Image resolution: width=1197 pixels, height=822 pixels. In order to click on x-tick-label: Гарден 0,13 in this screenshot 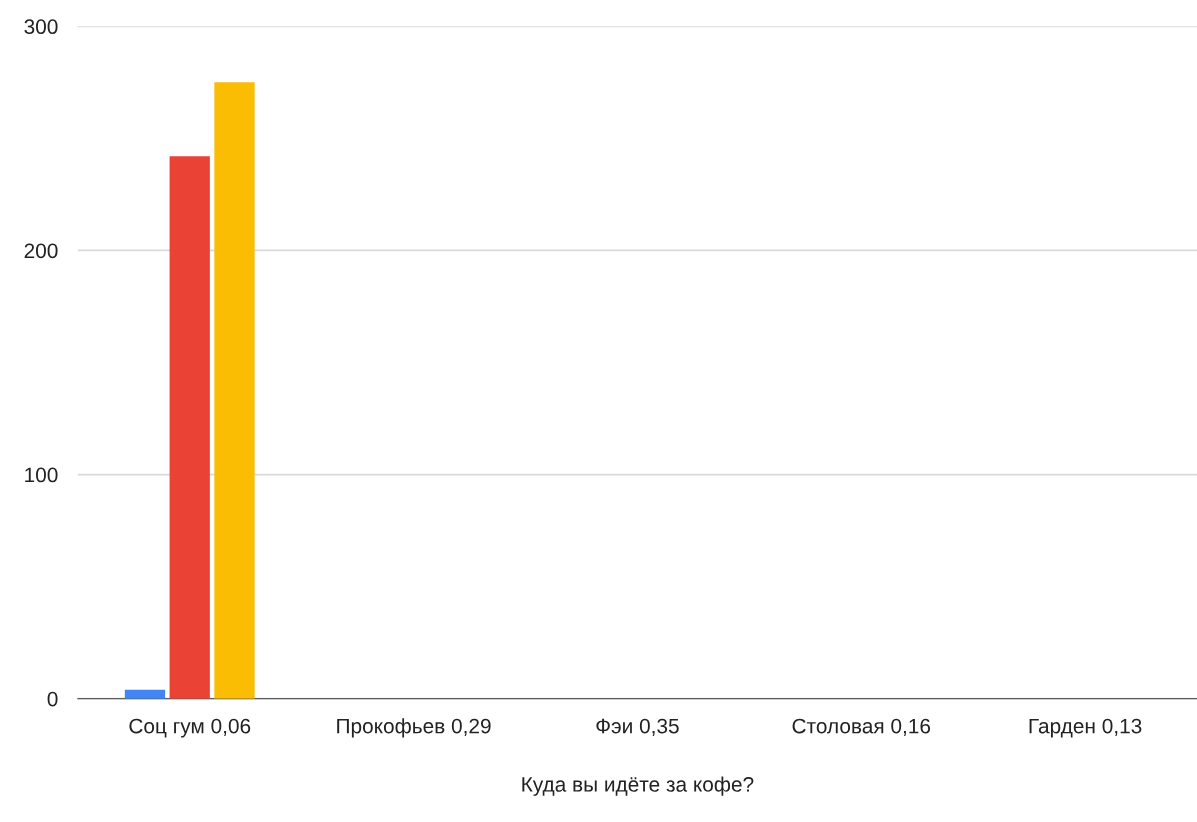, I will do `click(1085, 728)`.